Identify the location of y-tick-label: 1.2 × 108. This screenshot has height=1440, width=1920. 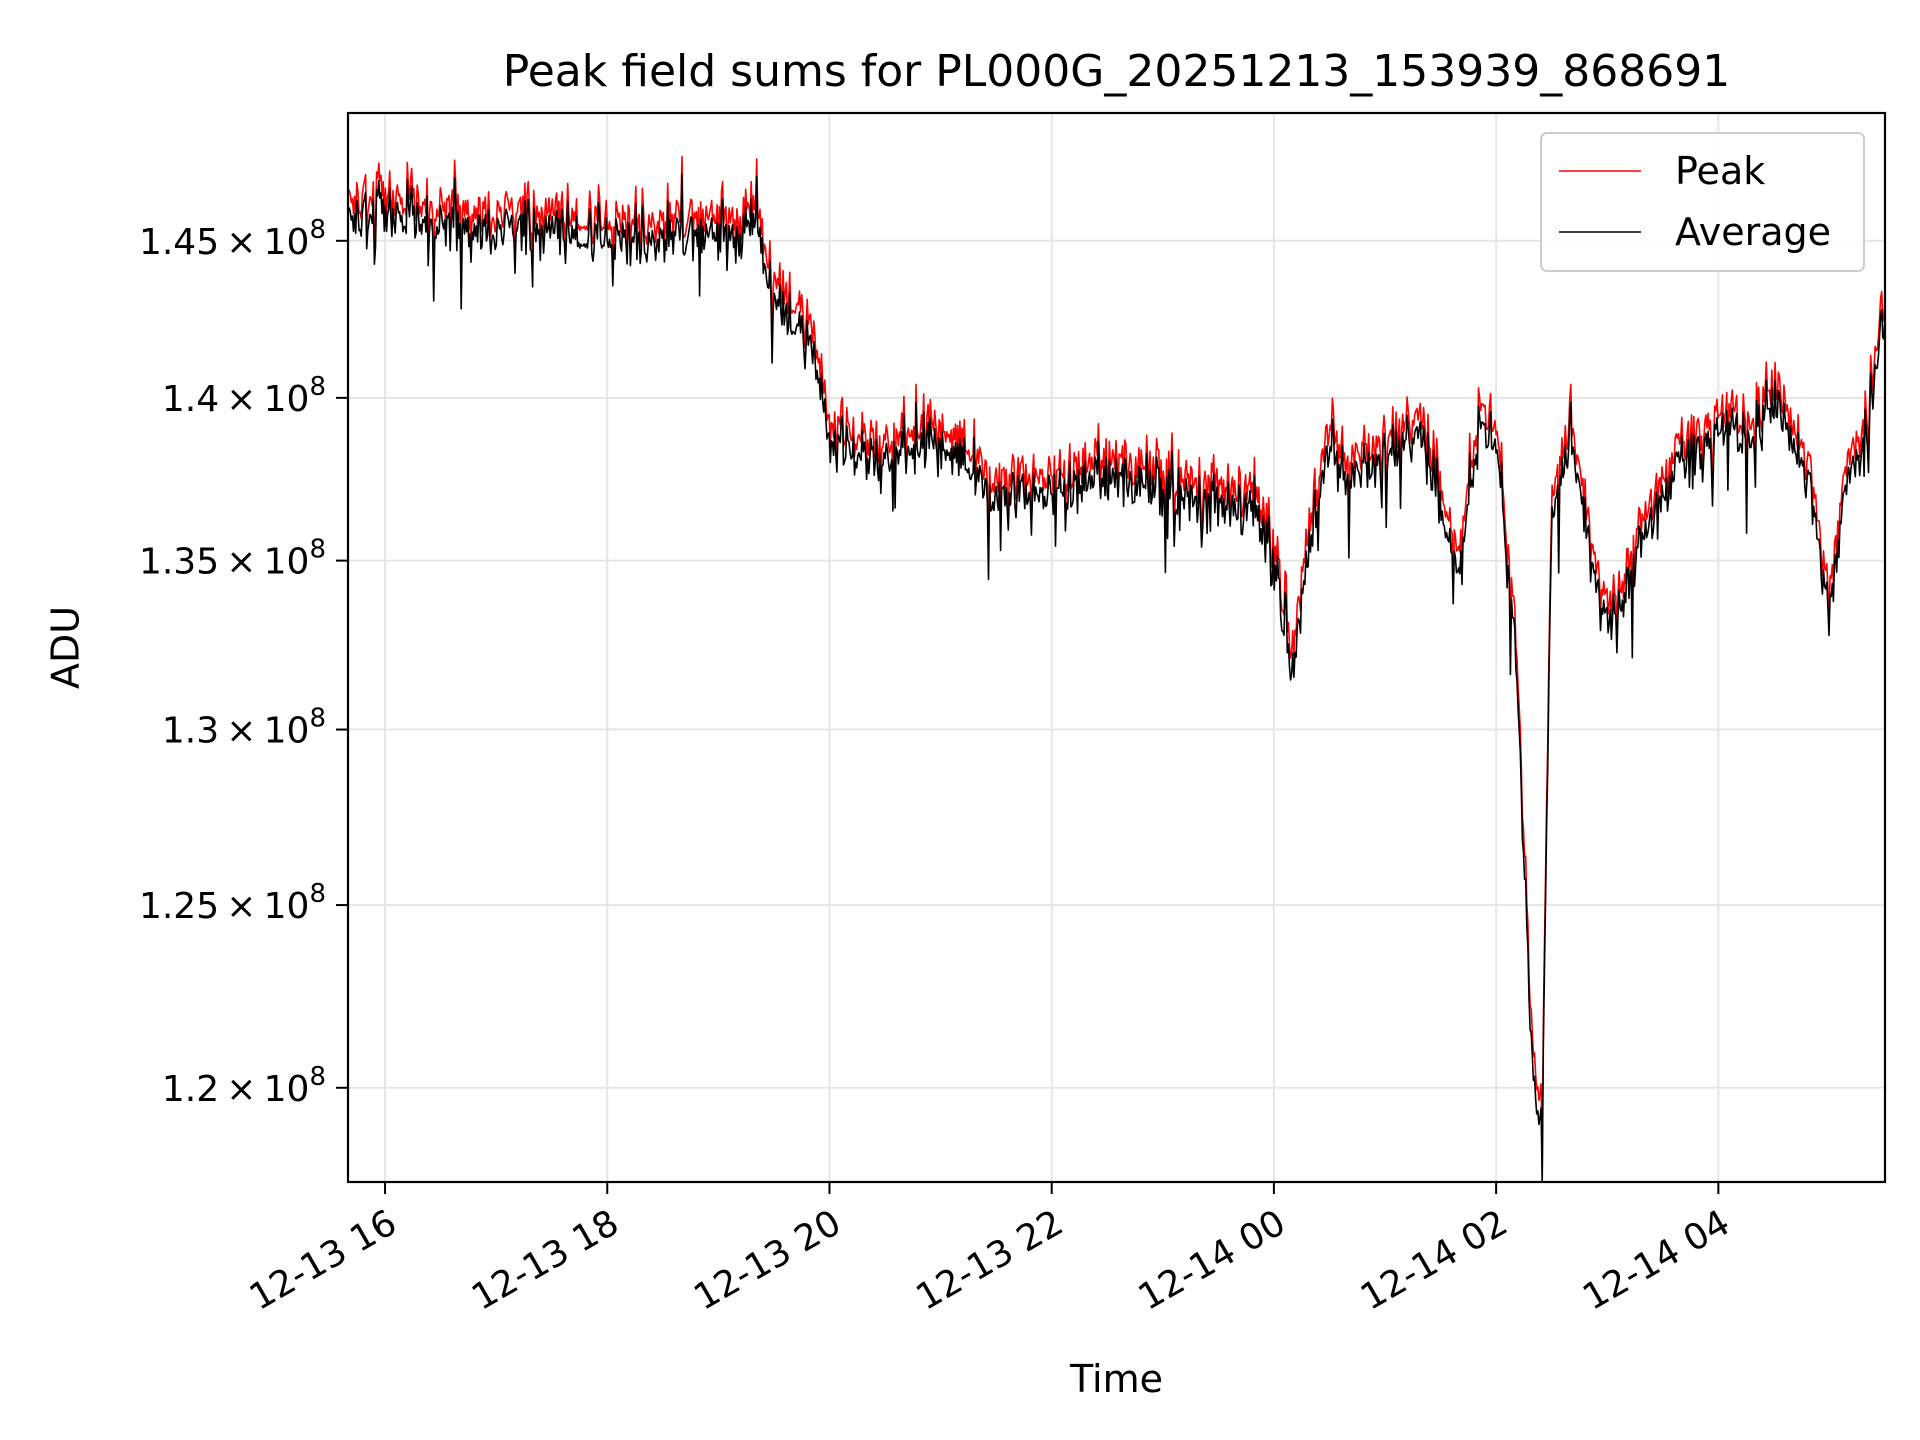
(244, 1086).